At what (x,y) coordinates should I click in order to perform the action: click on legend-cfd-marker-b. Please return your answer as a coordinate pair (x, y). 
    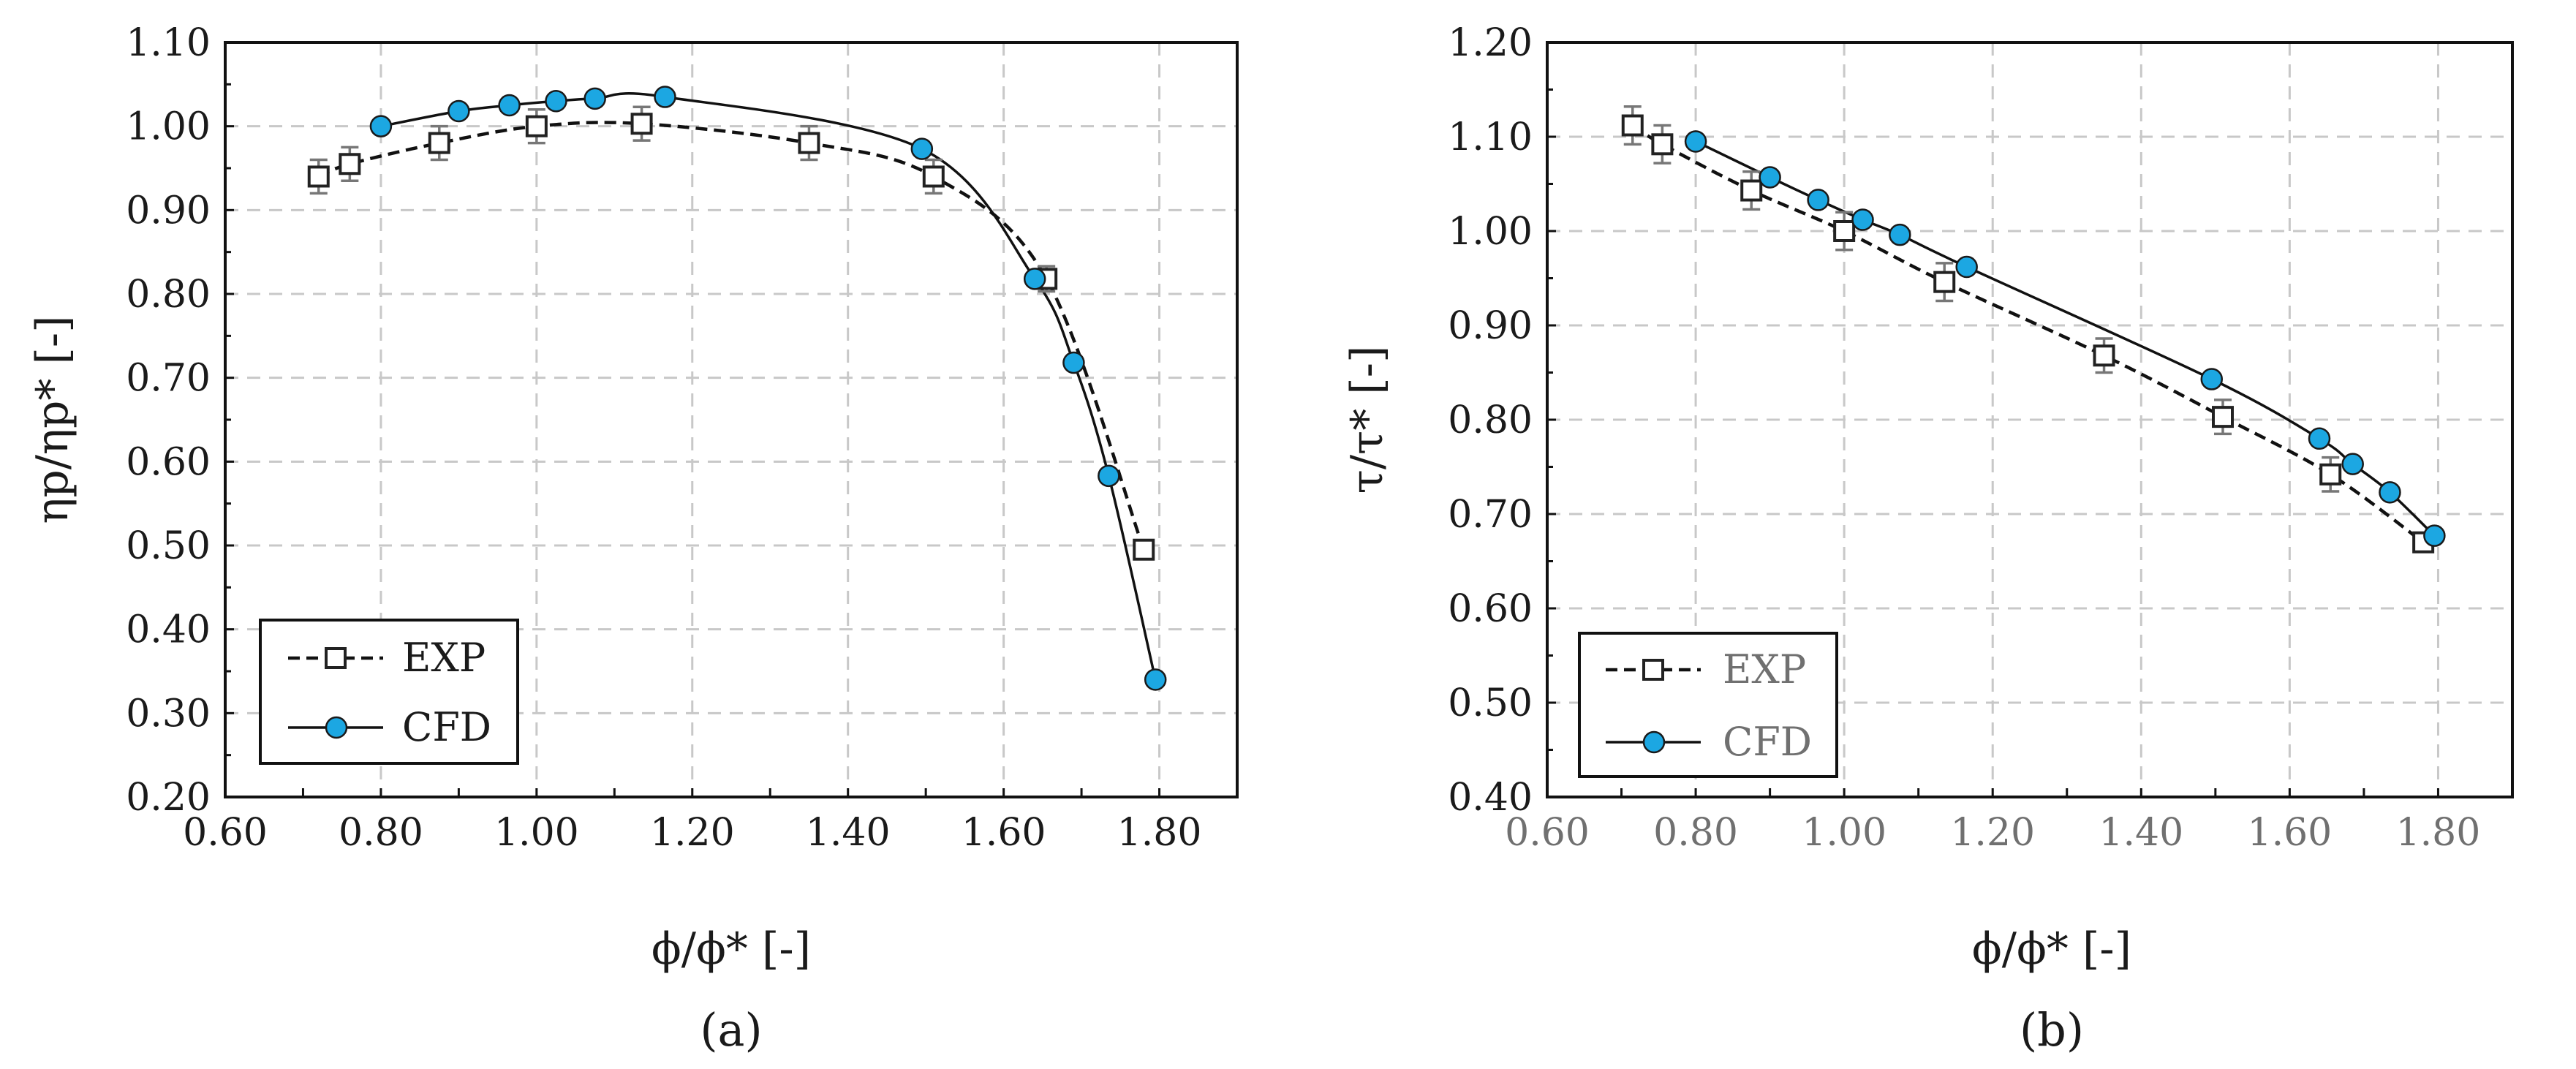
    Looking at the image, I should click on (1654, 742).